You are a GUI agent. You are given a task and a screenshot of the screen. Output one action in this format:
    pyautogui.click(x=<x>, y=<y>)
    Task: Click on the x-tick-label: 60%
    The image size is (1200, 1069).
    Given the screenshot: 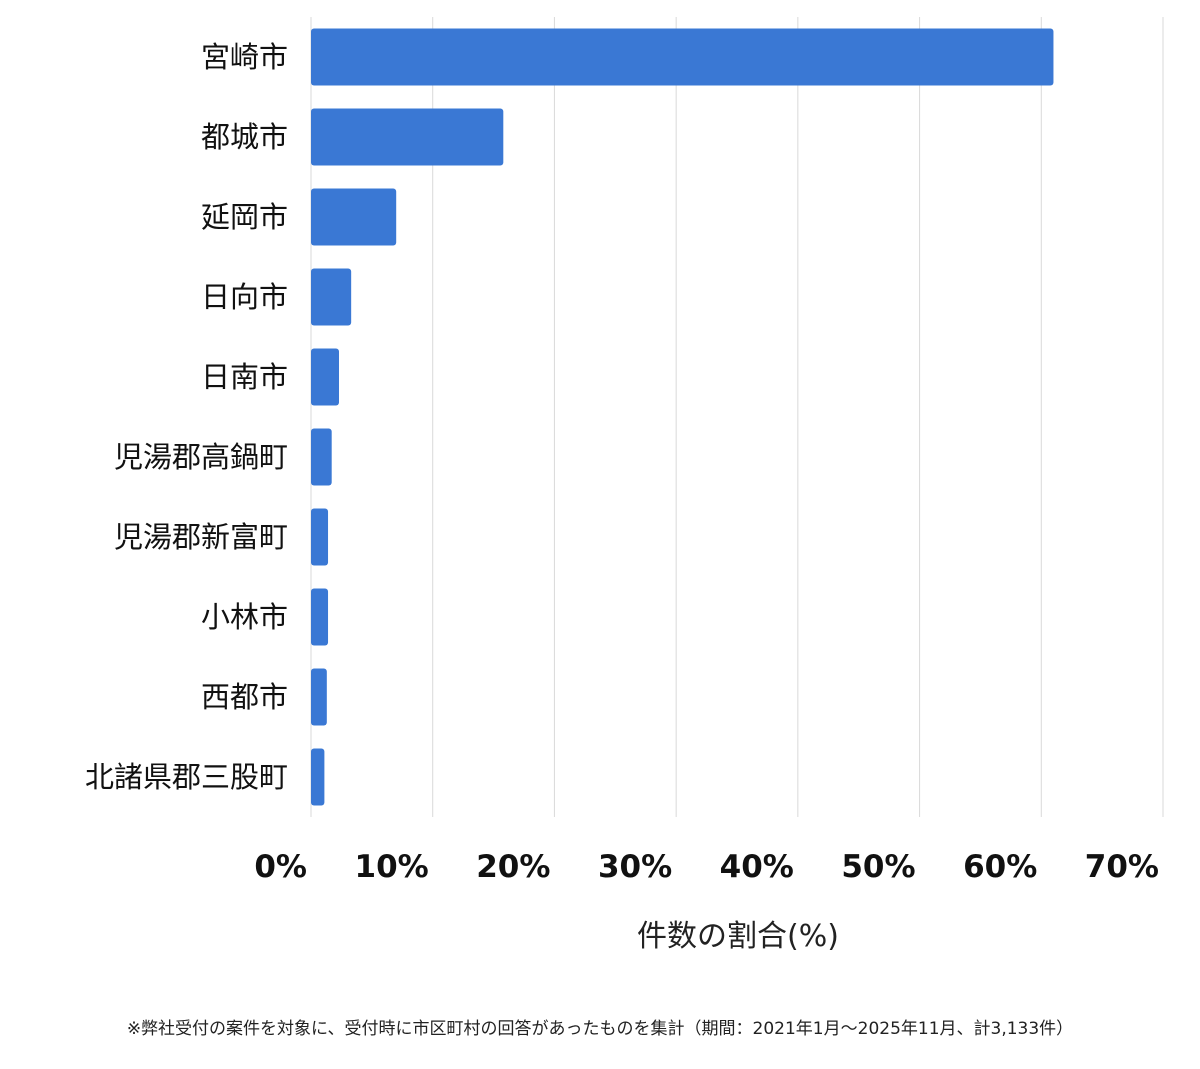 What is the action you would take?
    pyautogui.click(x=1000, y=867)
    